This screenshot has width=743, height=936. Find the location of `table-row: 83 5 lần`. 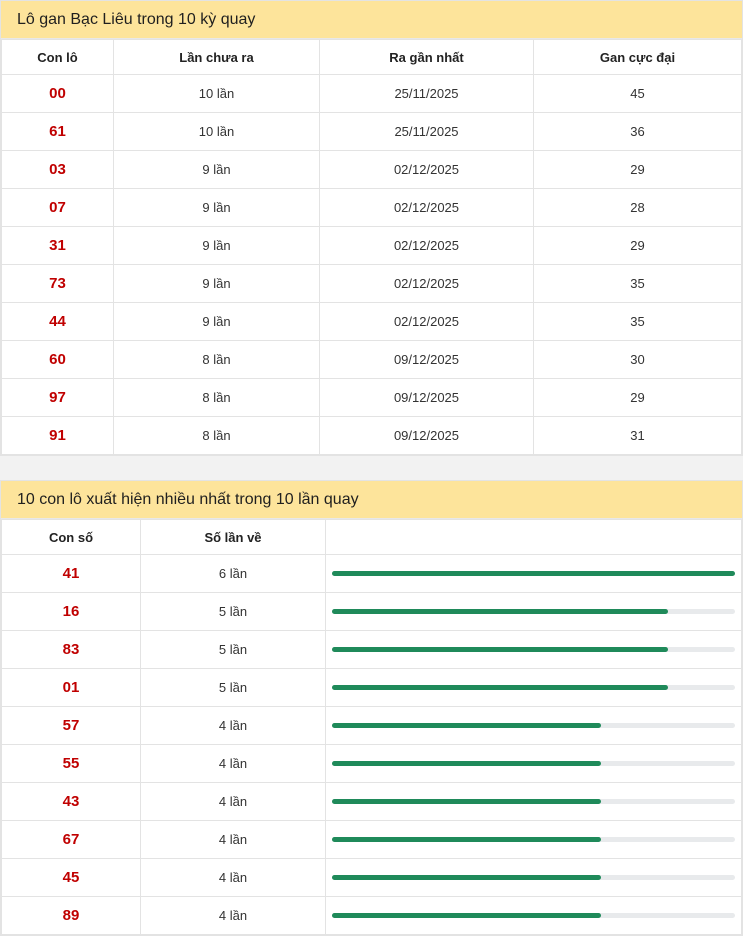

table-row: 83 5 lần is located at coordinates (371, 649).